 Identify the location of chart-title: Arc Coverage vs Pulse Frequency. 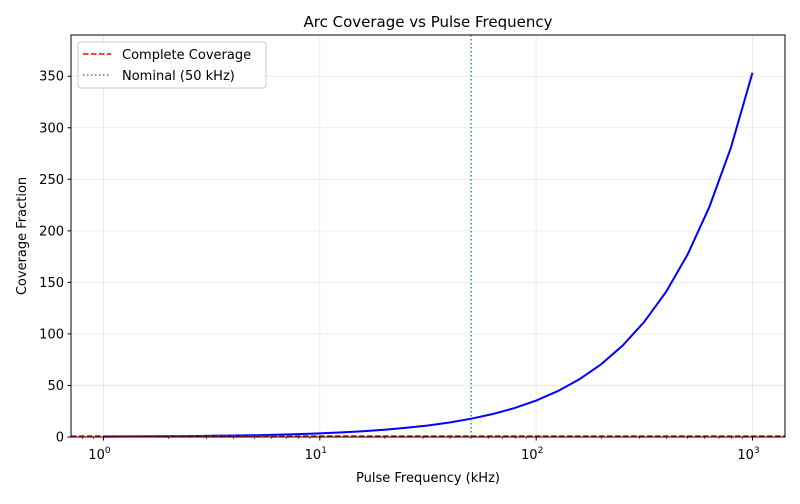
(428, 22).